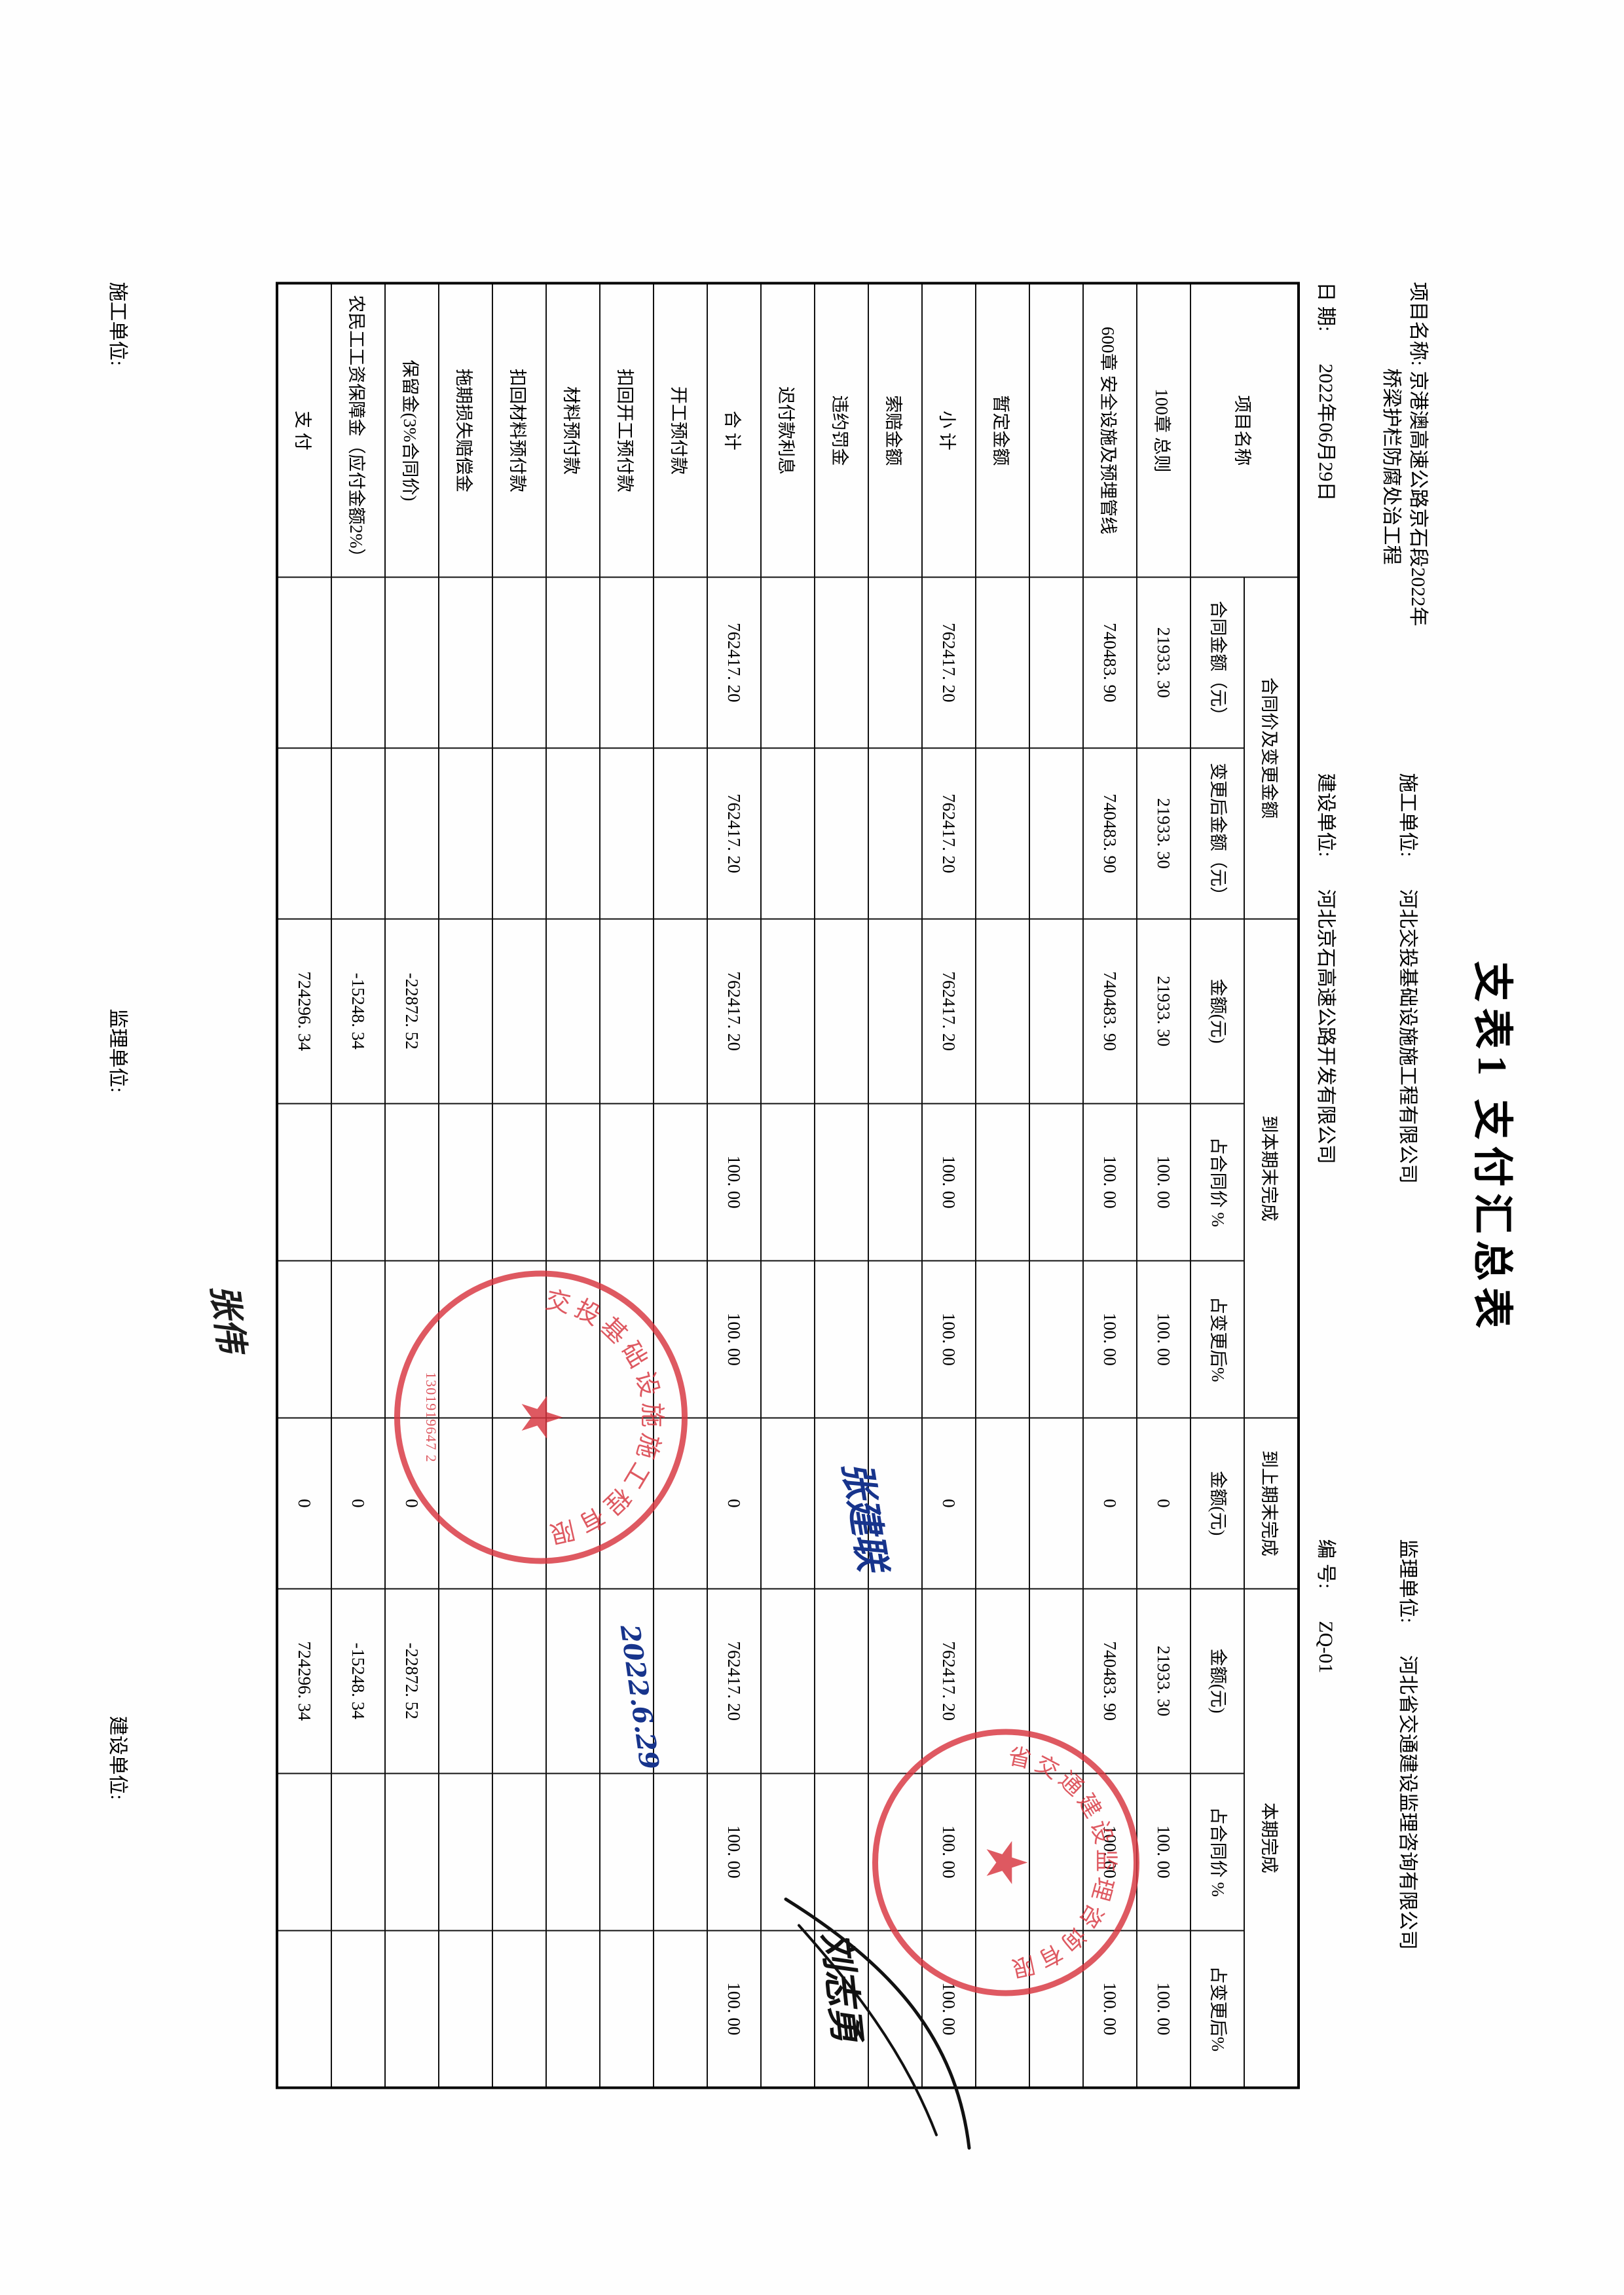 This screenshot has height=2295, width=1624. What do you see at coordinates (1110, 1680) in the screenshot?
I see `cell-c7: 740483. 90` at bounding box center [1110, 1680].